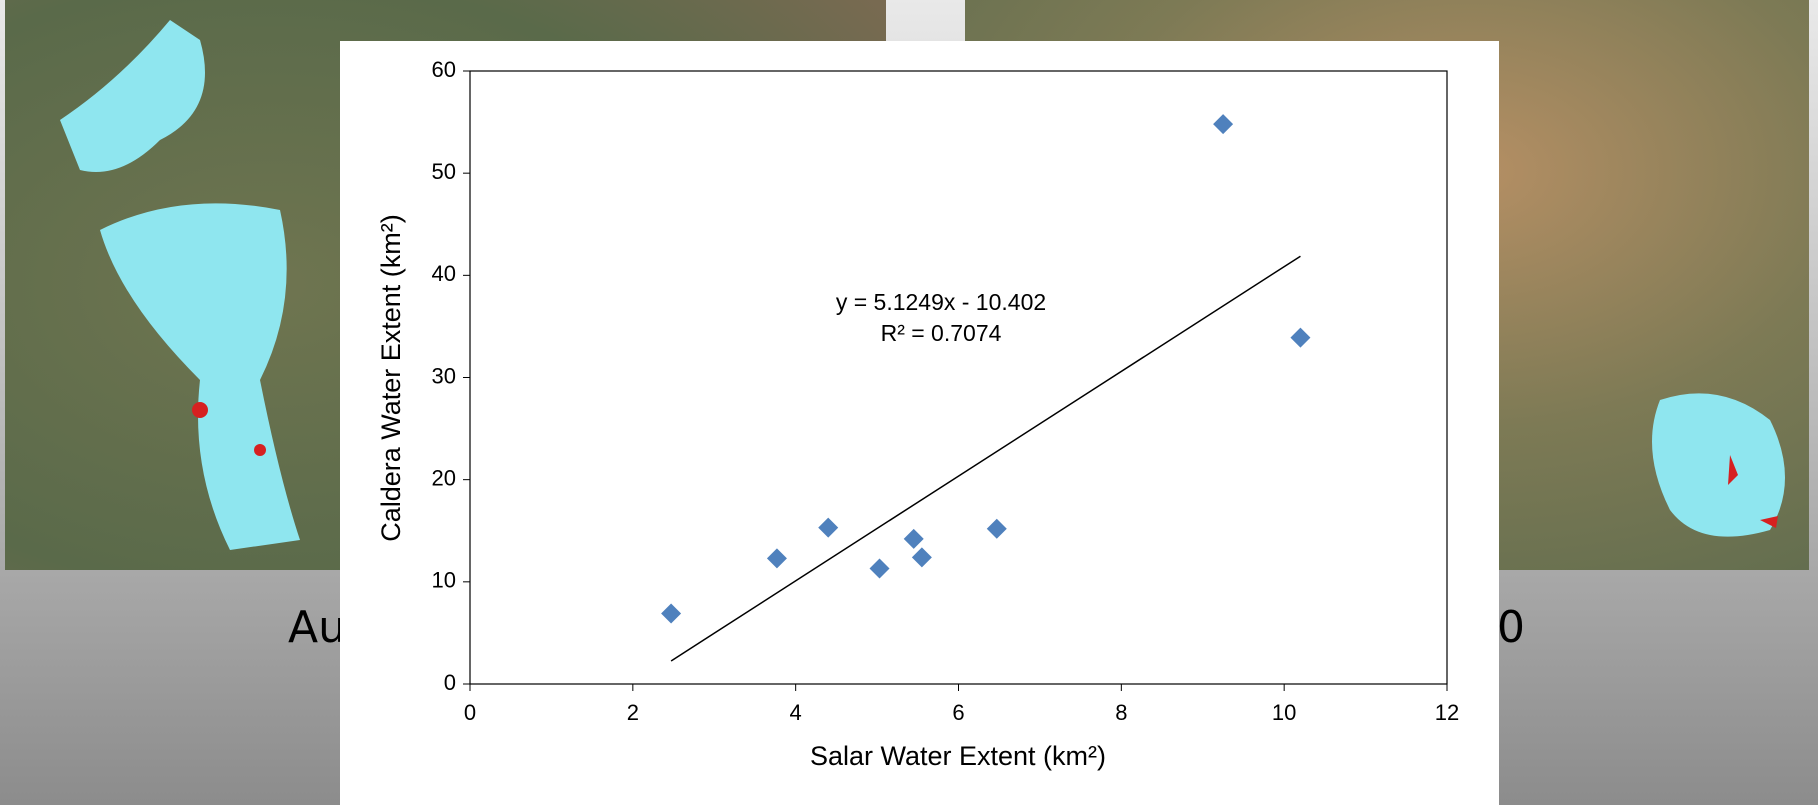  I want to click on x-tick-label: 6, so click(958, 712).